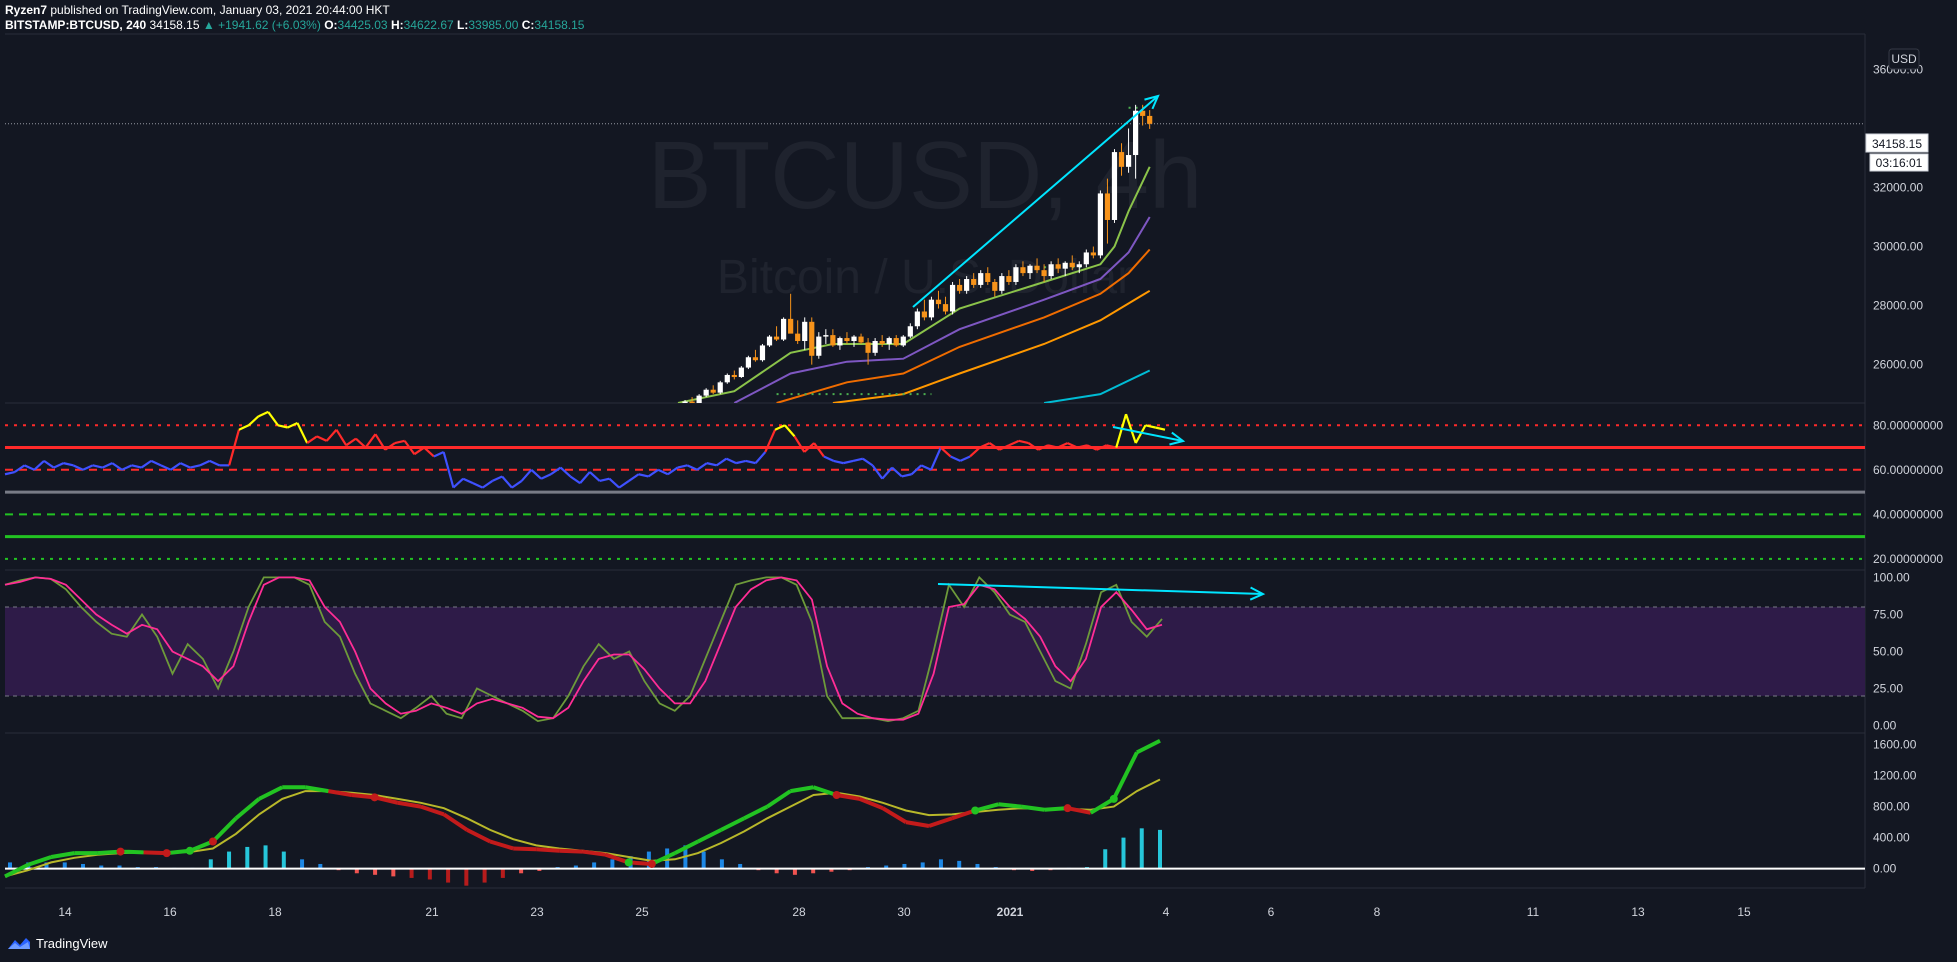 This screenshot has height=962, width=1957. I want to click on author-name: Ryzen7, so click(26, 10).